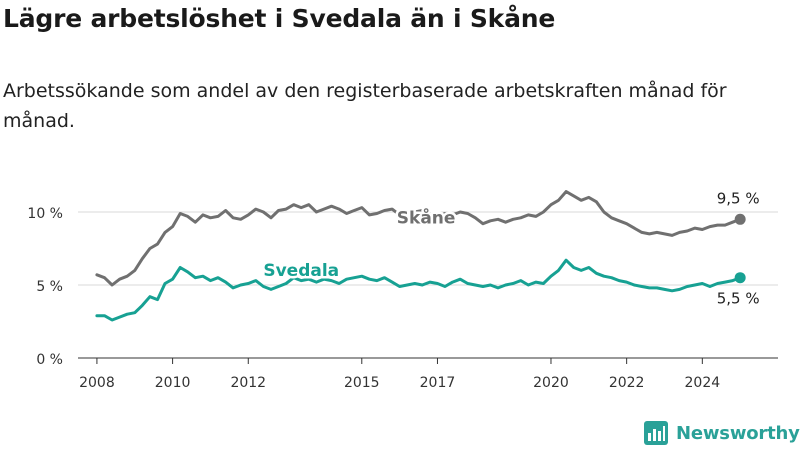  What do you see at coordinates (248, 383) in the screenshot?
I see `x-tick-label: 2012` at bounding box center [248, 383].